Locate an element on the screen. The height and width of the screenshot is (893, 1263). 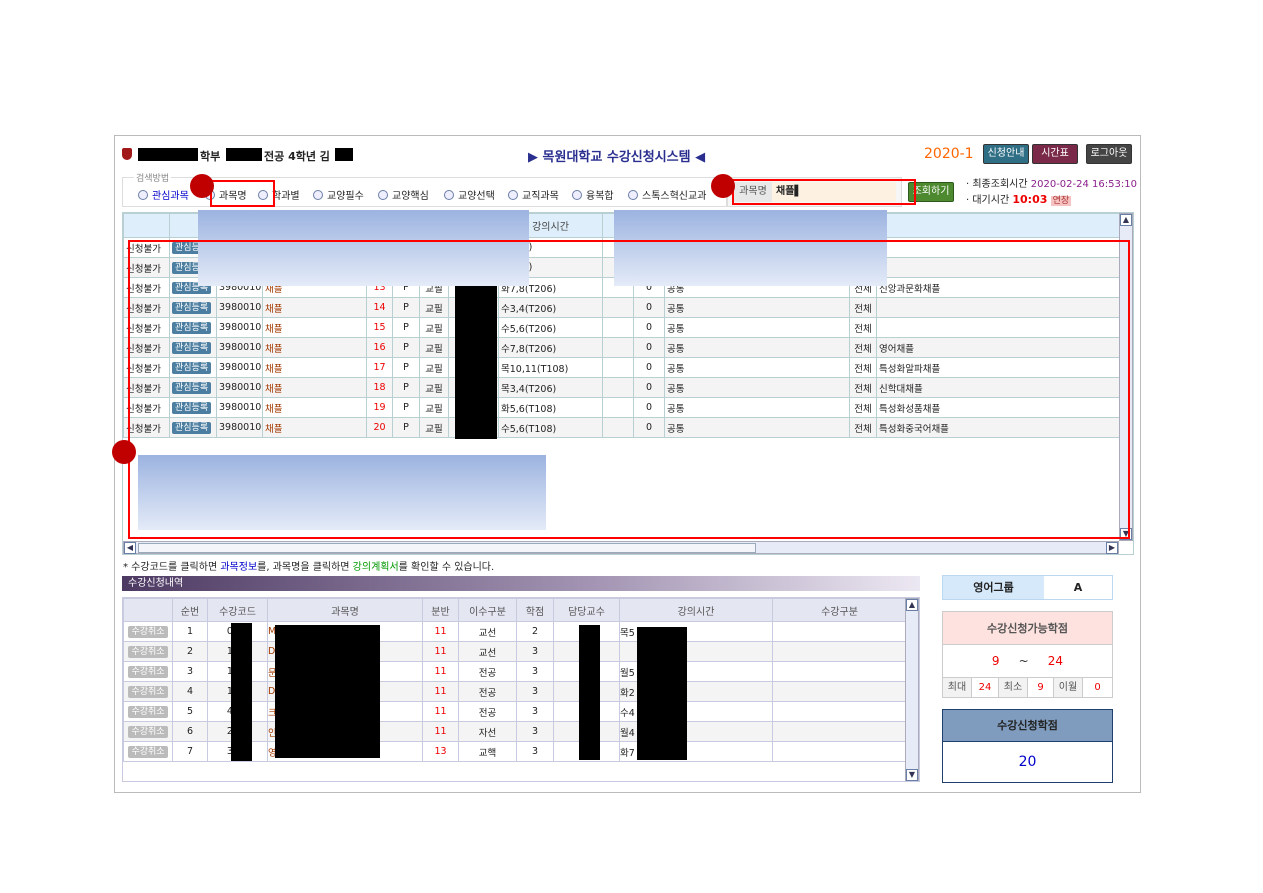
highlight-box is located at coordinates (824, 192).